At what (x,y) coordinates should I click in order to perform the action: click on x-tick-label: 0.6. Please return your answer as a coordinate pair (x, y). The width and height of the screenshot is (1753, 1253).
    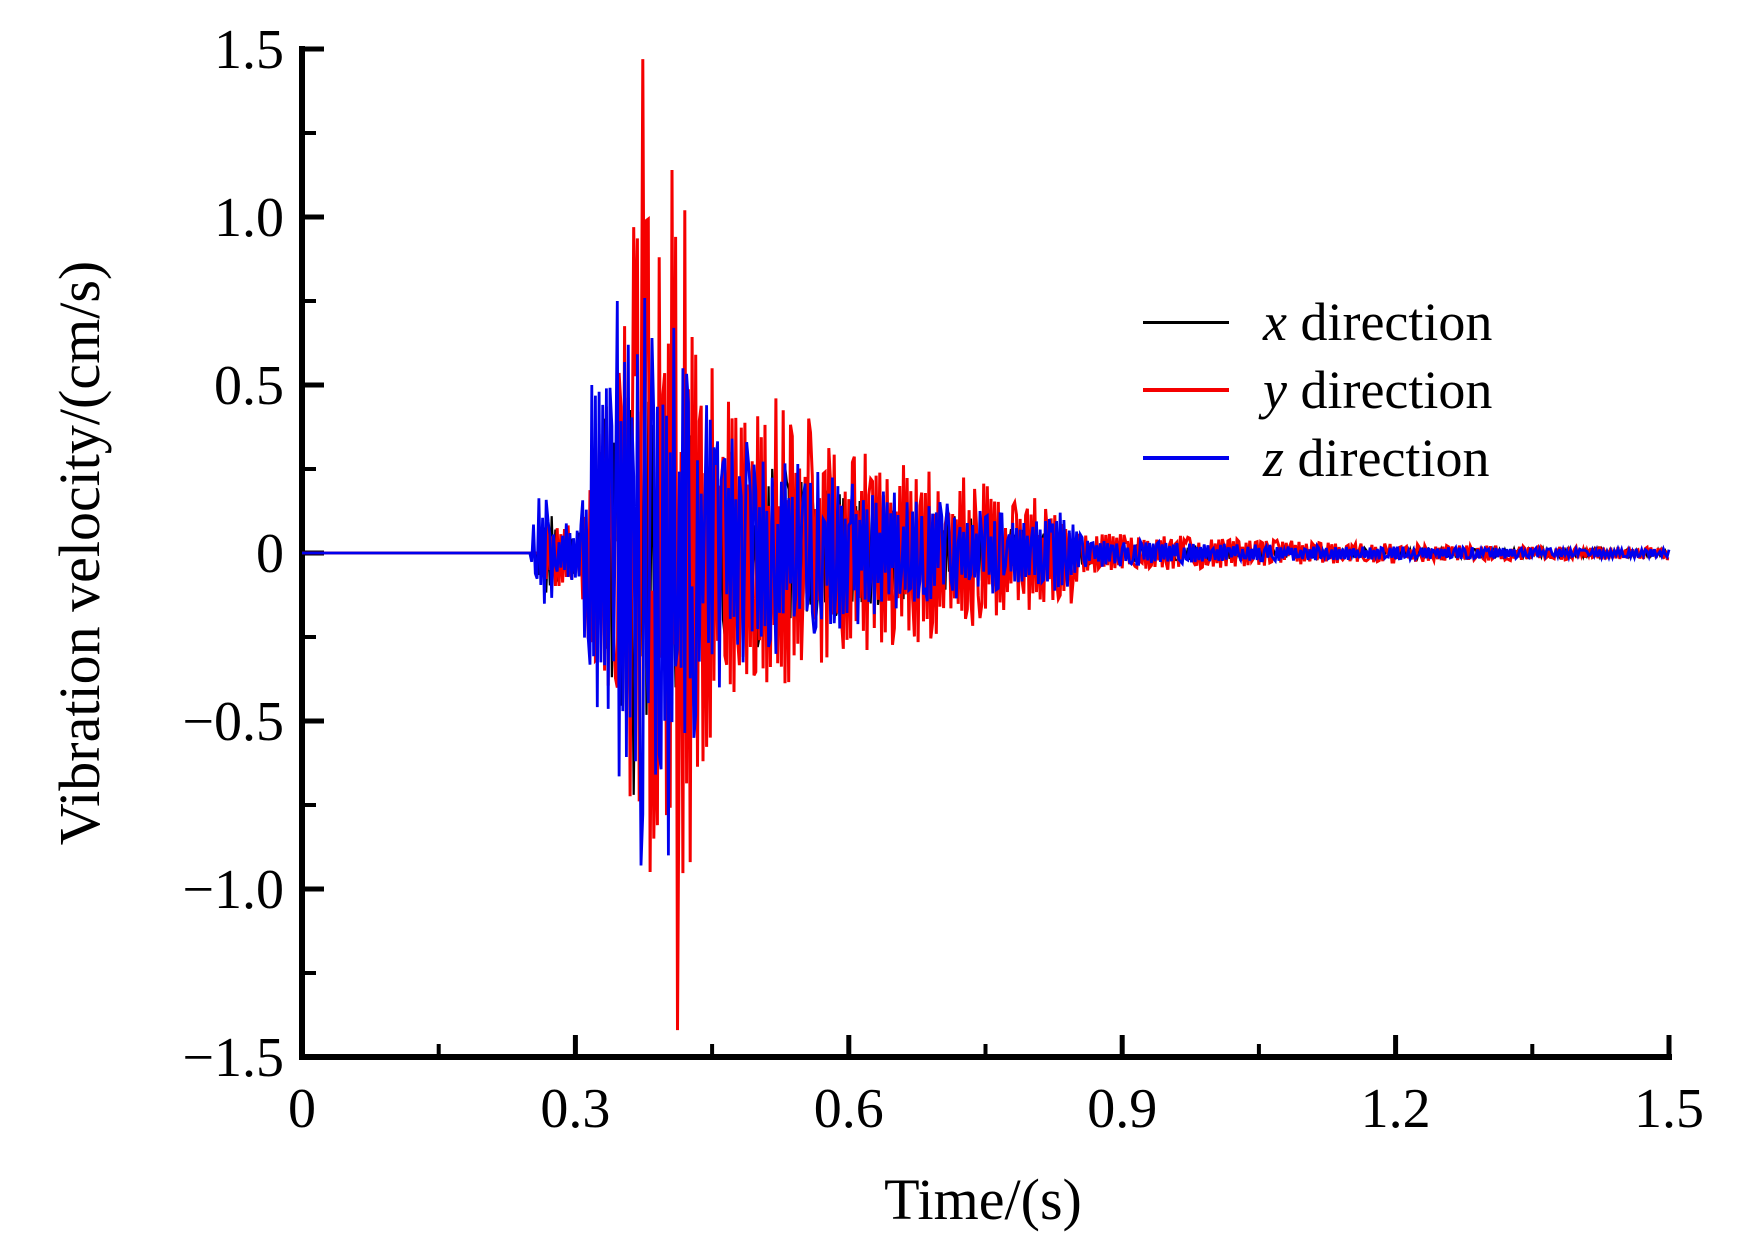
    Looking at the image, I should click on (849, 1109).